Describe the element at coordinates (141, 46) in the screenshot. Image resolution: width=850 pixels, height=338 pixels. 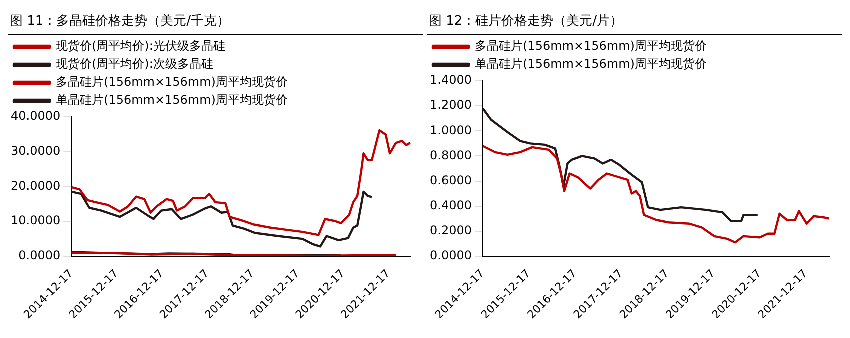
I see `legend-label: 现货价(周平均价):光伏级多晶硅` at that location.